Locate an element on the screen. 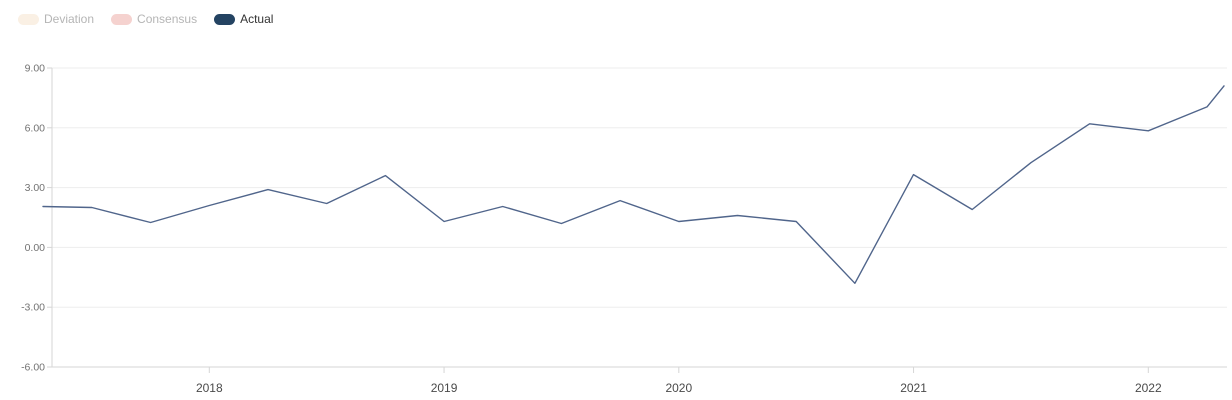 Image resolution: width=1232 pixels, height=400 pixels. y-tick-label: 9.00 is located at coordinates (35, 69).